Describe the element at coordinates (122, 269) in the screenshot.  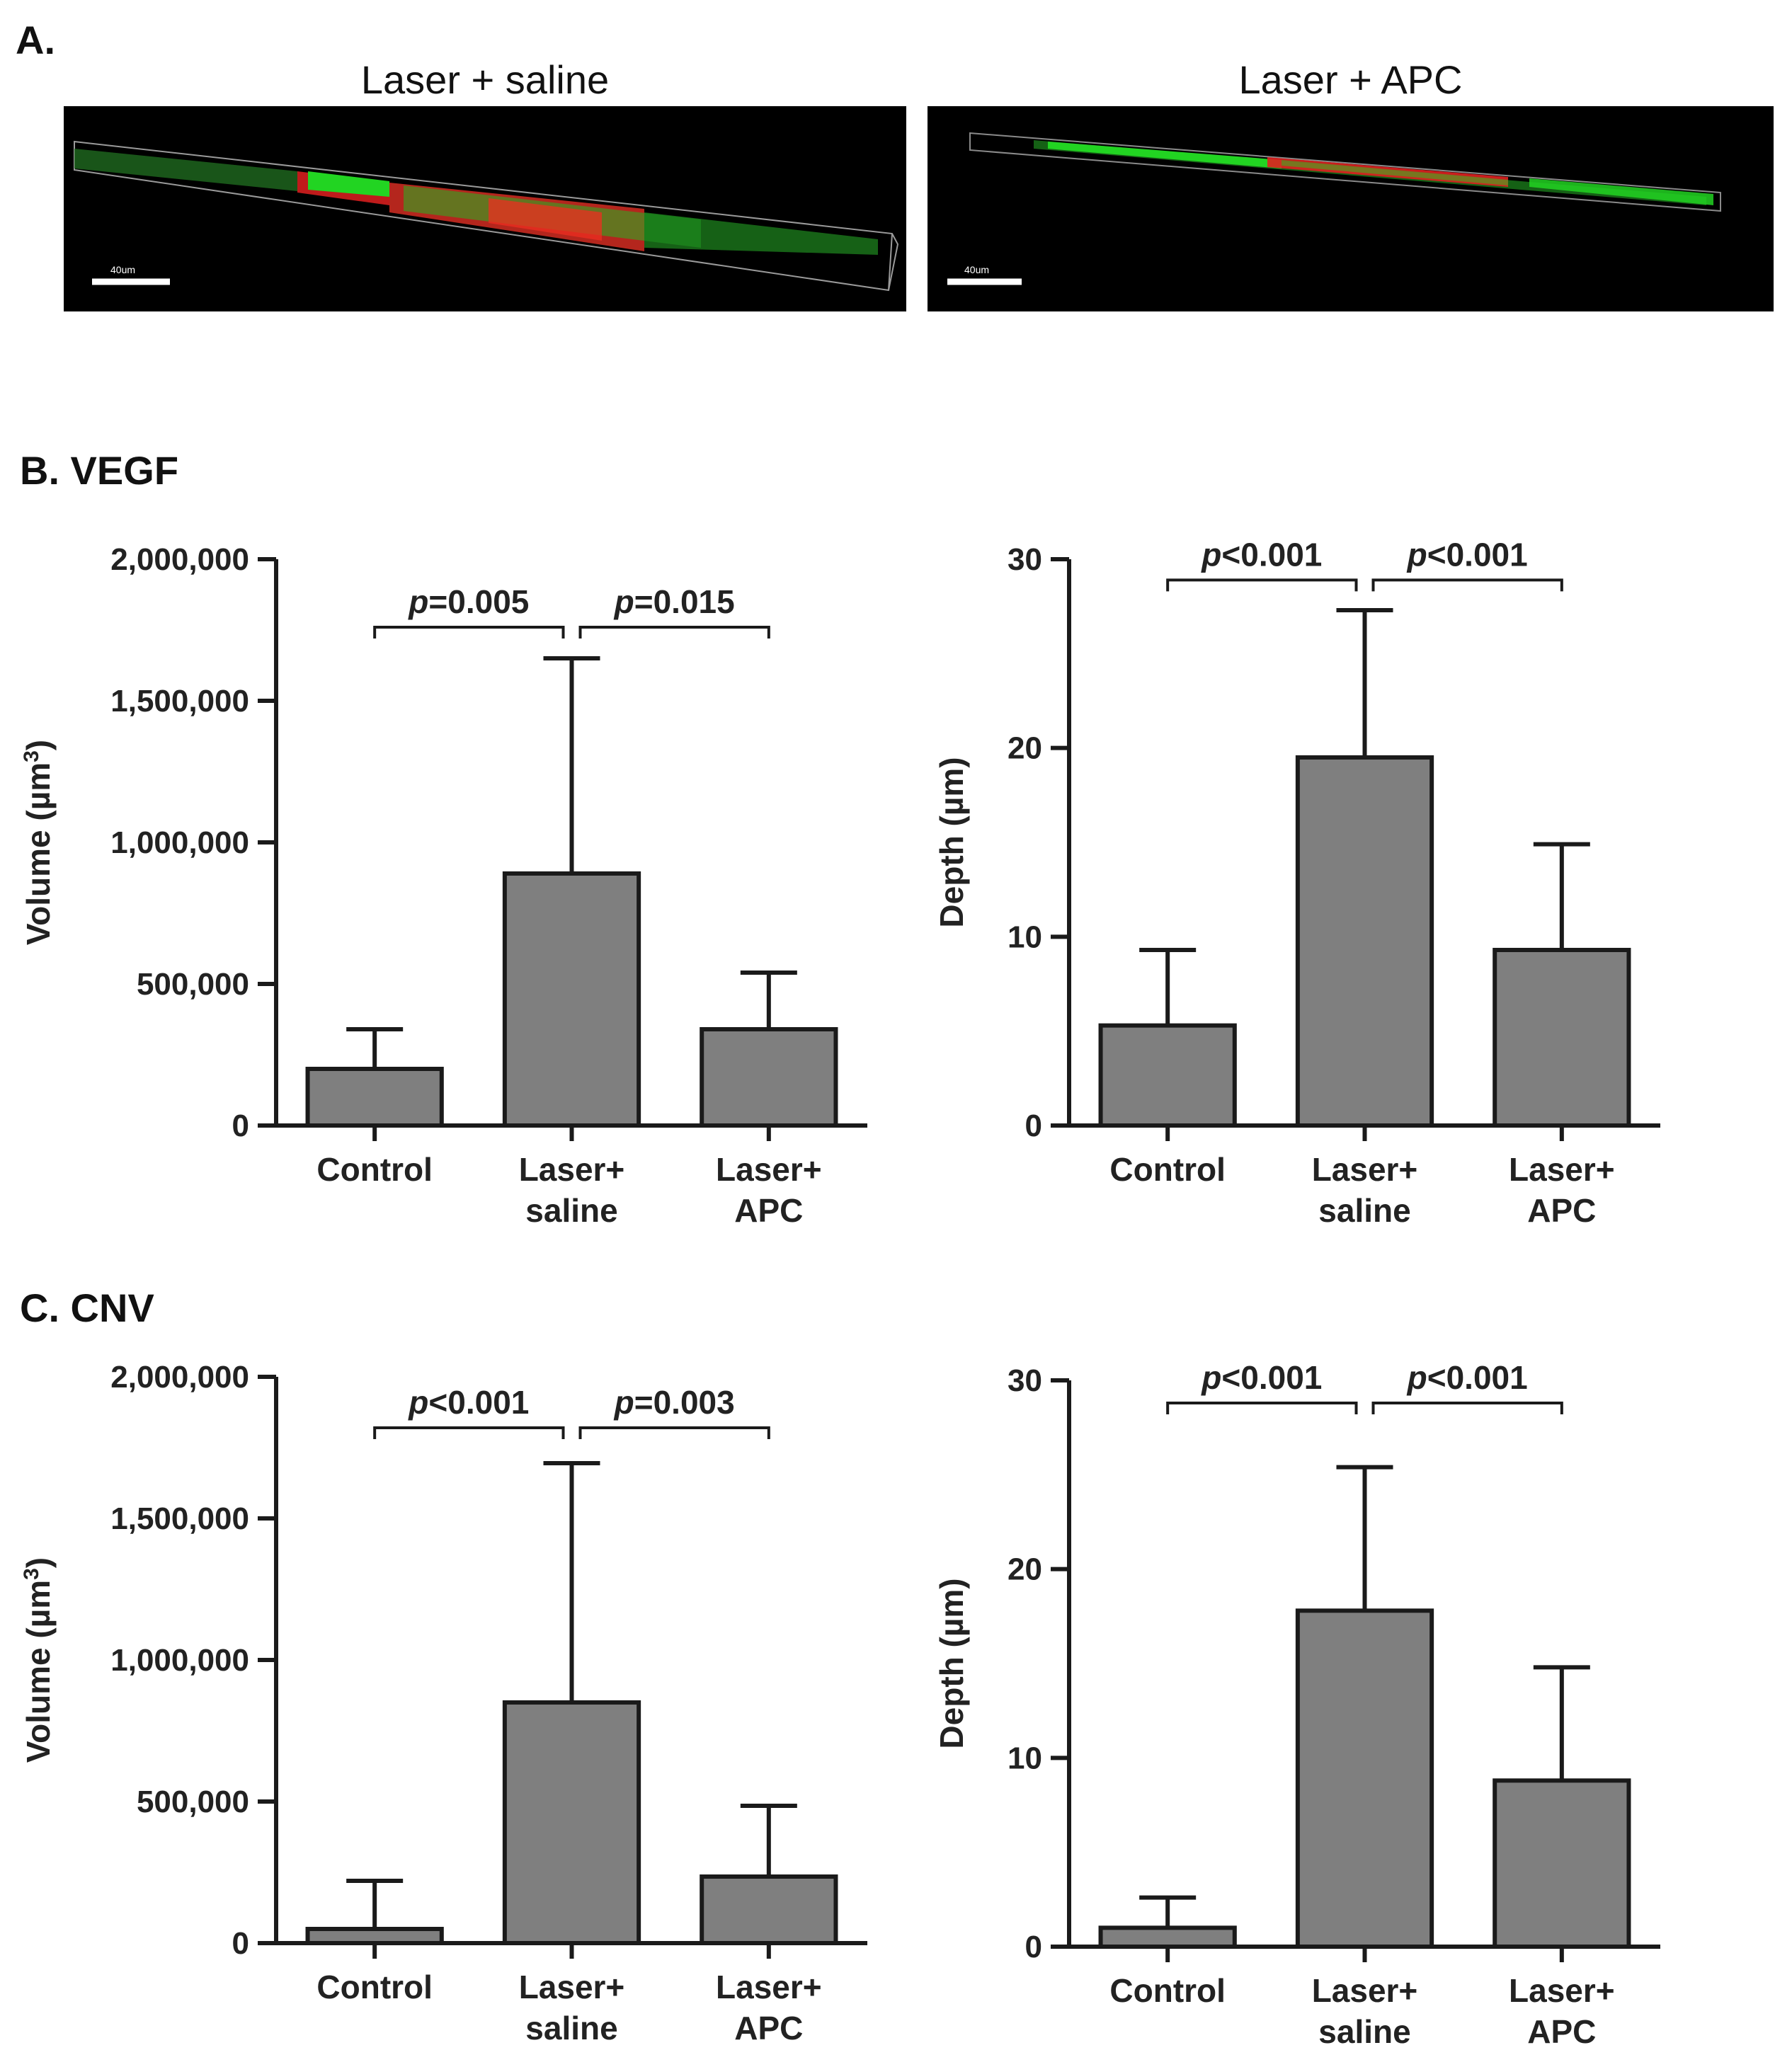
I see `scale-bar-label-saline: 40um` at that location.